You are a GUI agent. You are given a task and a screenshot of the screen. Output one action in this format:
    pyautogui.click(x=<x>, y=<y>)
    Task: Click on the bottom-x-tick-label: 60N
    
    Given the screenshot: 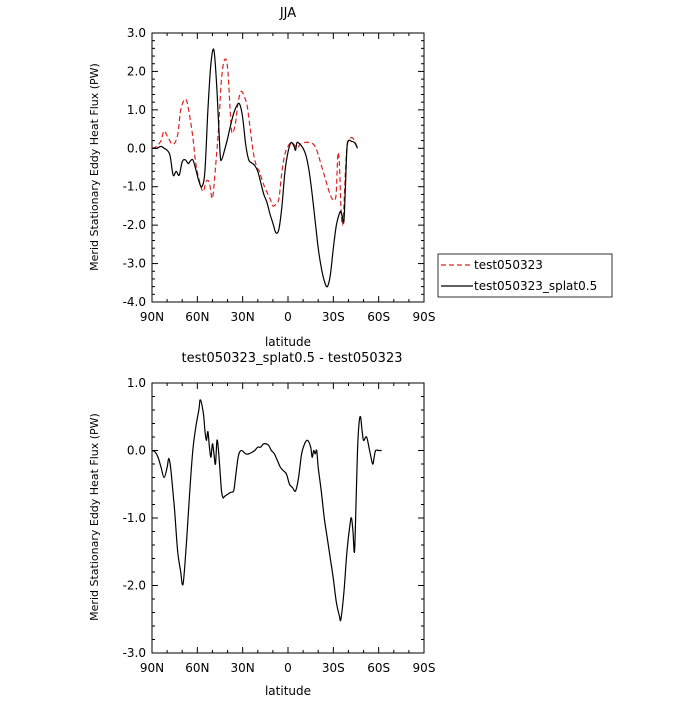 What is the action you would take?
    pyautogui.click(x=197, y=668)
    